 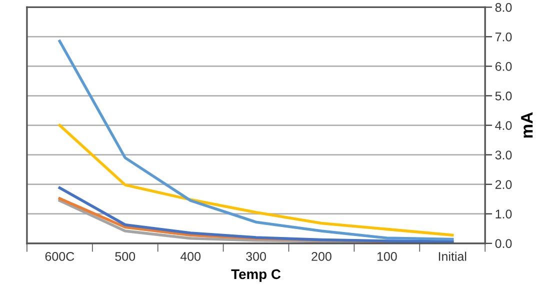 I want to click on x-tick-label: 200, so click(x=322, y=256).